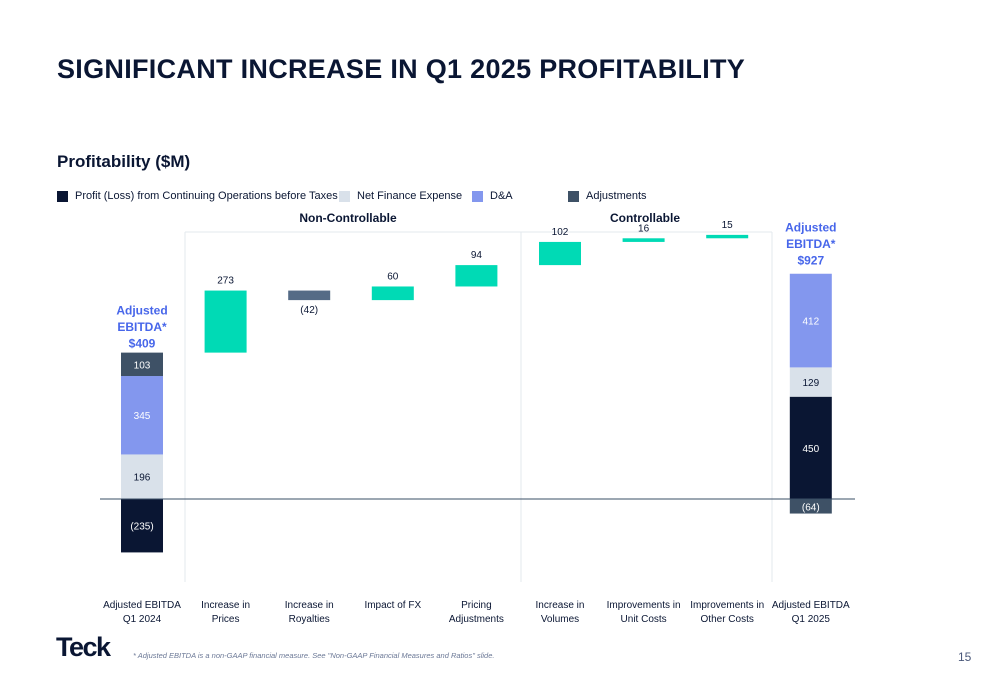 Image resolution: width=1000 pixels, height=685 pixels. What do you see at coordinates (476, 605) in the screenshot?
I see `category-label-4-line-1: Pricing` at bounding box center [476, 605].